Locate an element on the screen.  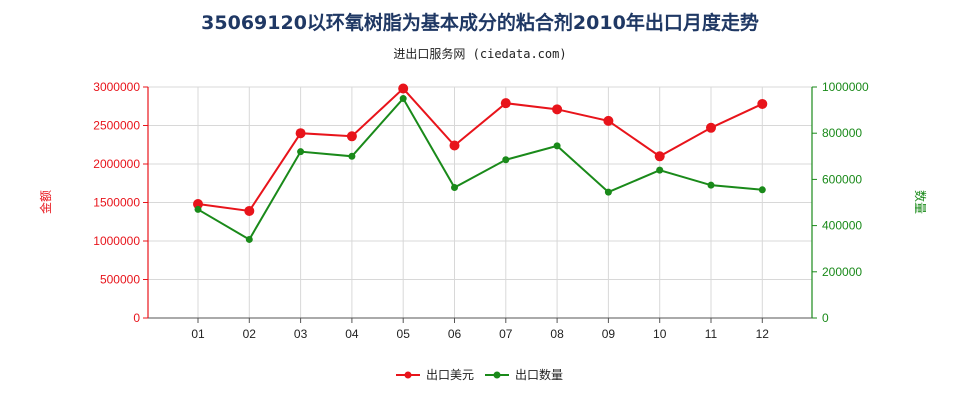
right-tick-label: 1000000 is located at coordinates (845, 87).